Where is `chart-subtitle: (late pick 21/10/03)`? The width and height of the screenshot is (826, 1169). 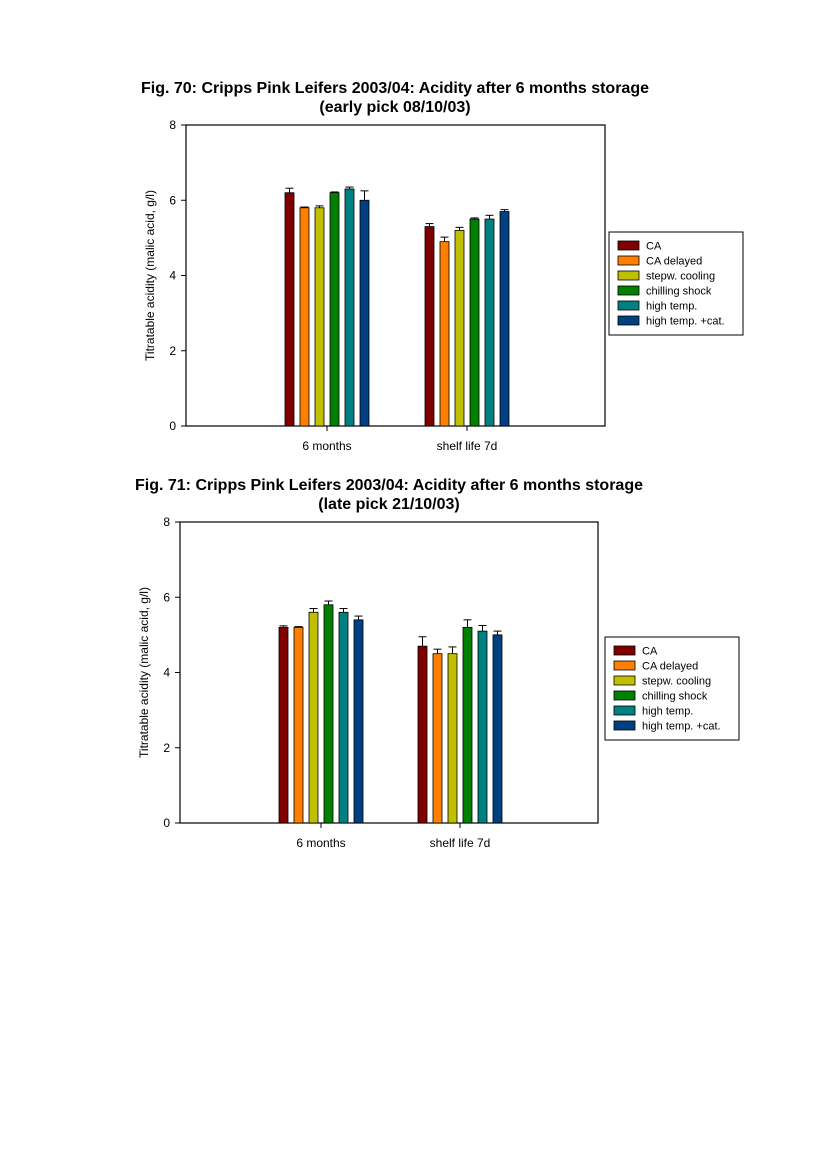 chart-subtitle: (late pick 21/10/03) is located at coordinates (389, 504).